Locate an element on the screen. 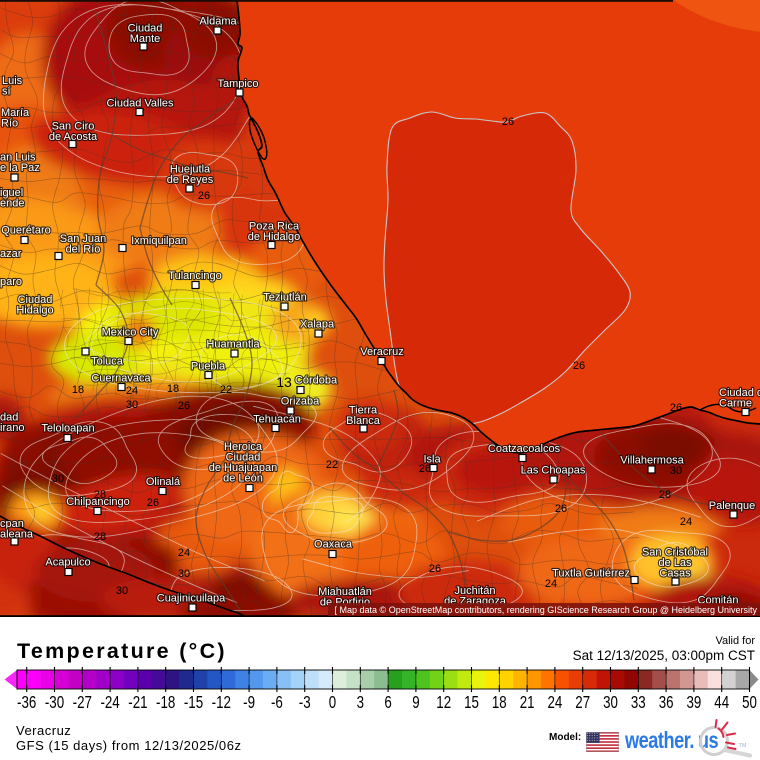  svg-text: de León is located at coordinates (243, 479).